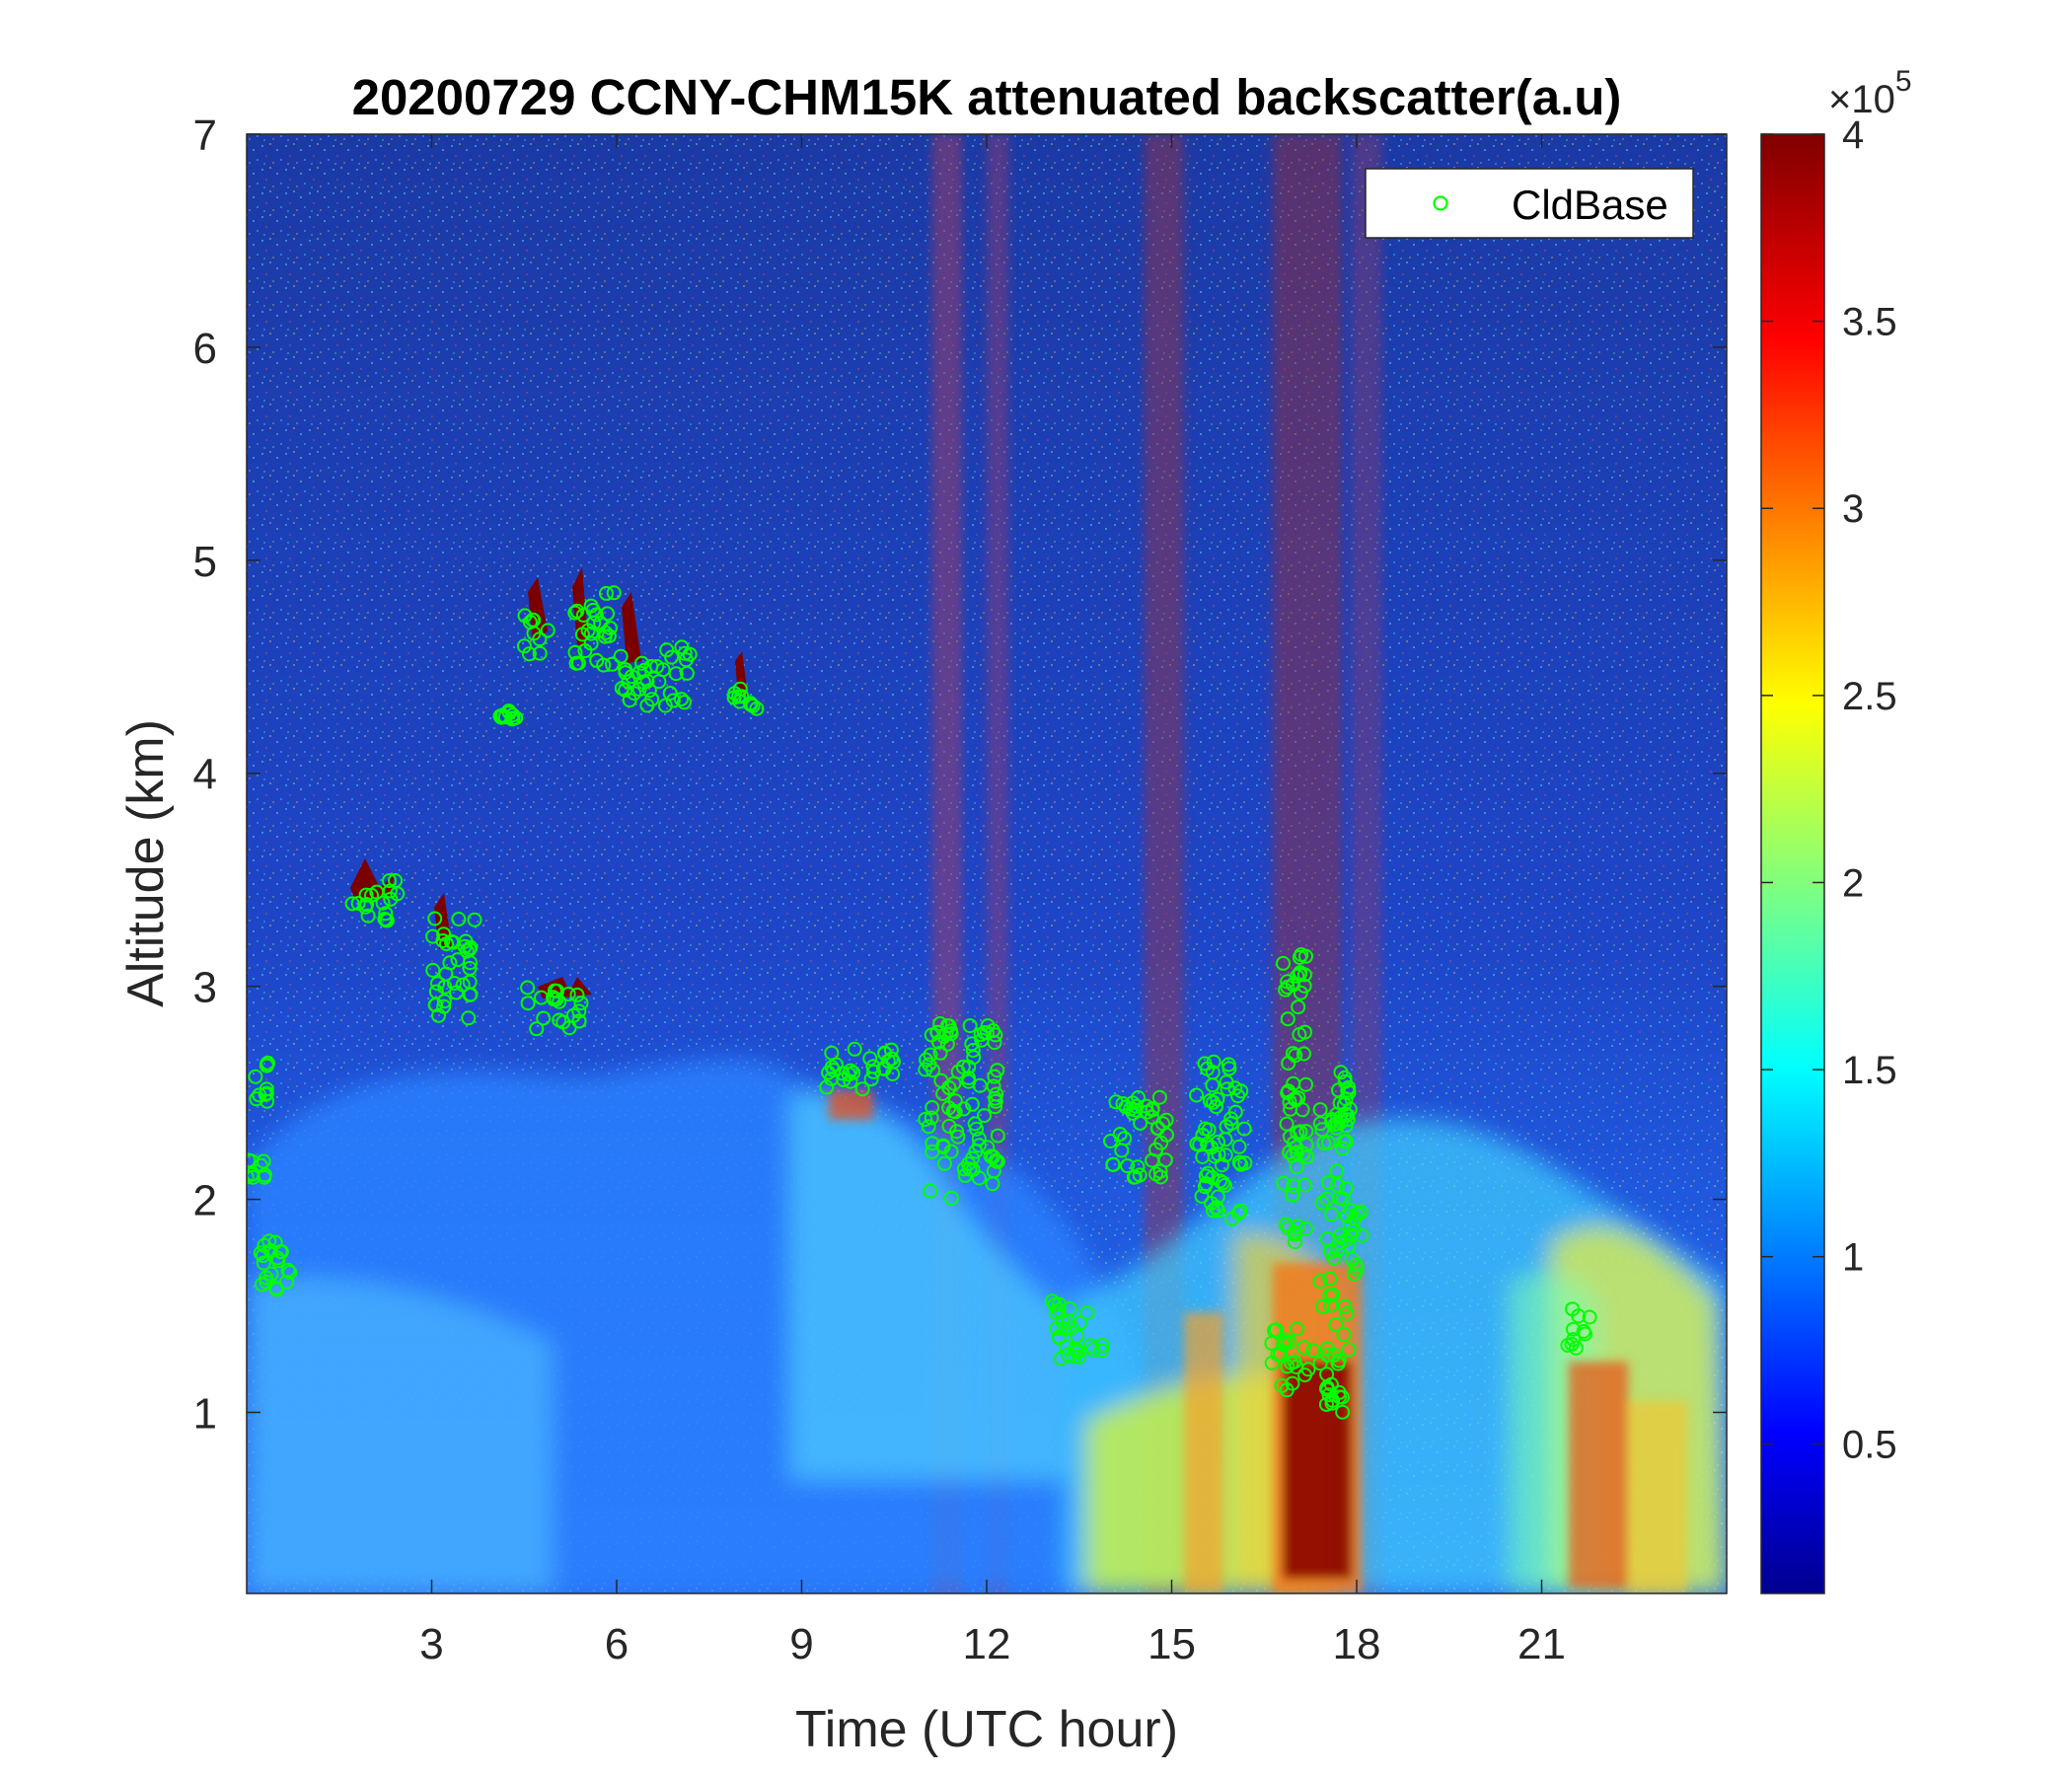 The image size is (2072, 1776). Describe the element at coordinates (1870, 322) in the screenshot. I see `colorbar-tick-label: 3.5` at that location.